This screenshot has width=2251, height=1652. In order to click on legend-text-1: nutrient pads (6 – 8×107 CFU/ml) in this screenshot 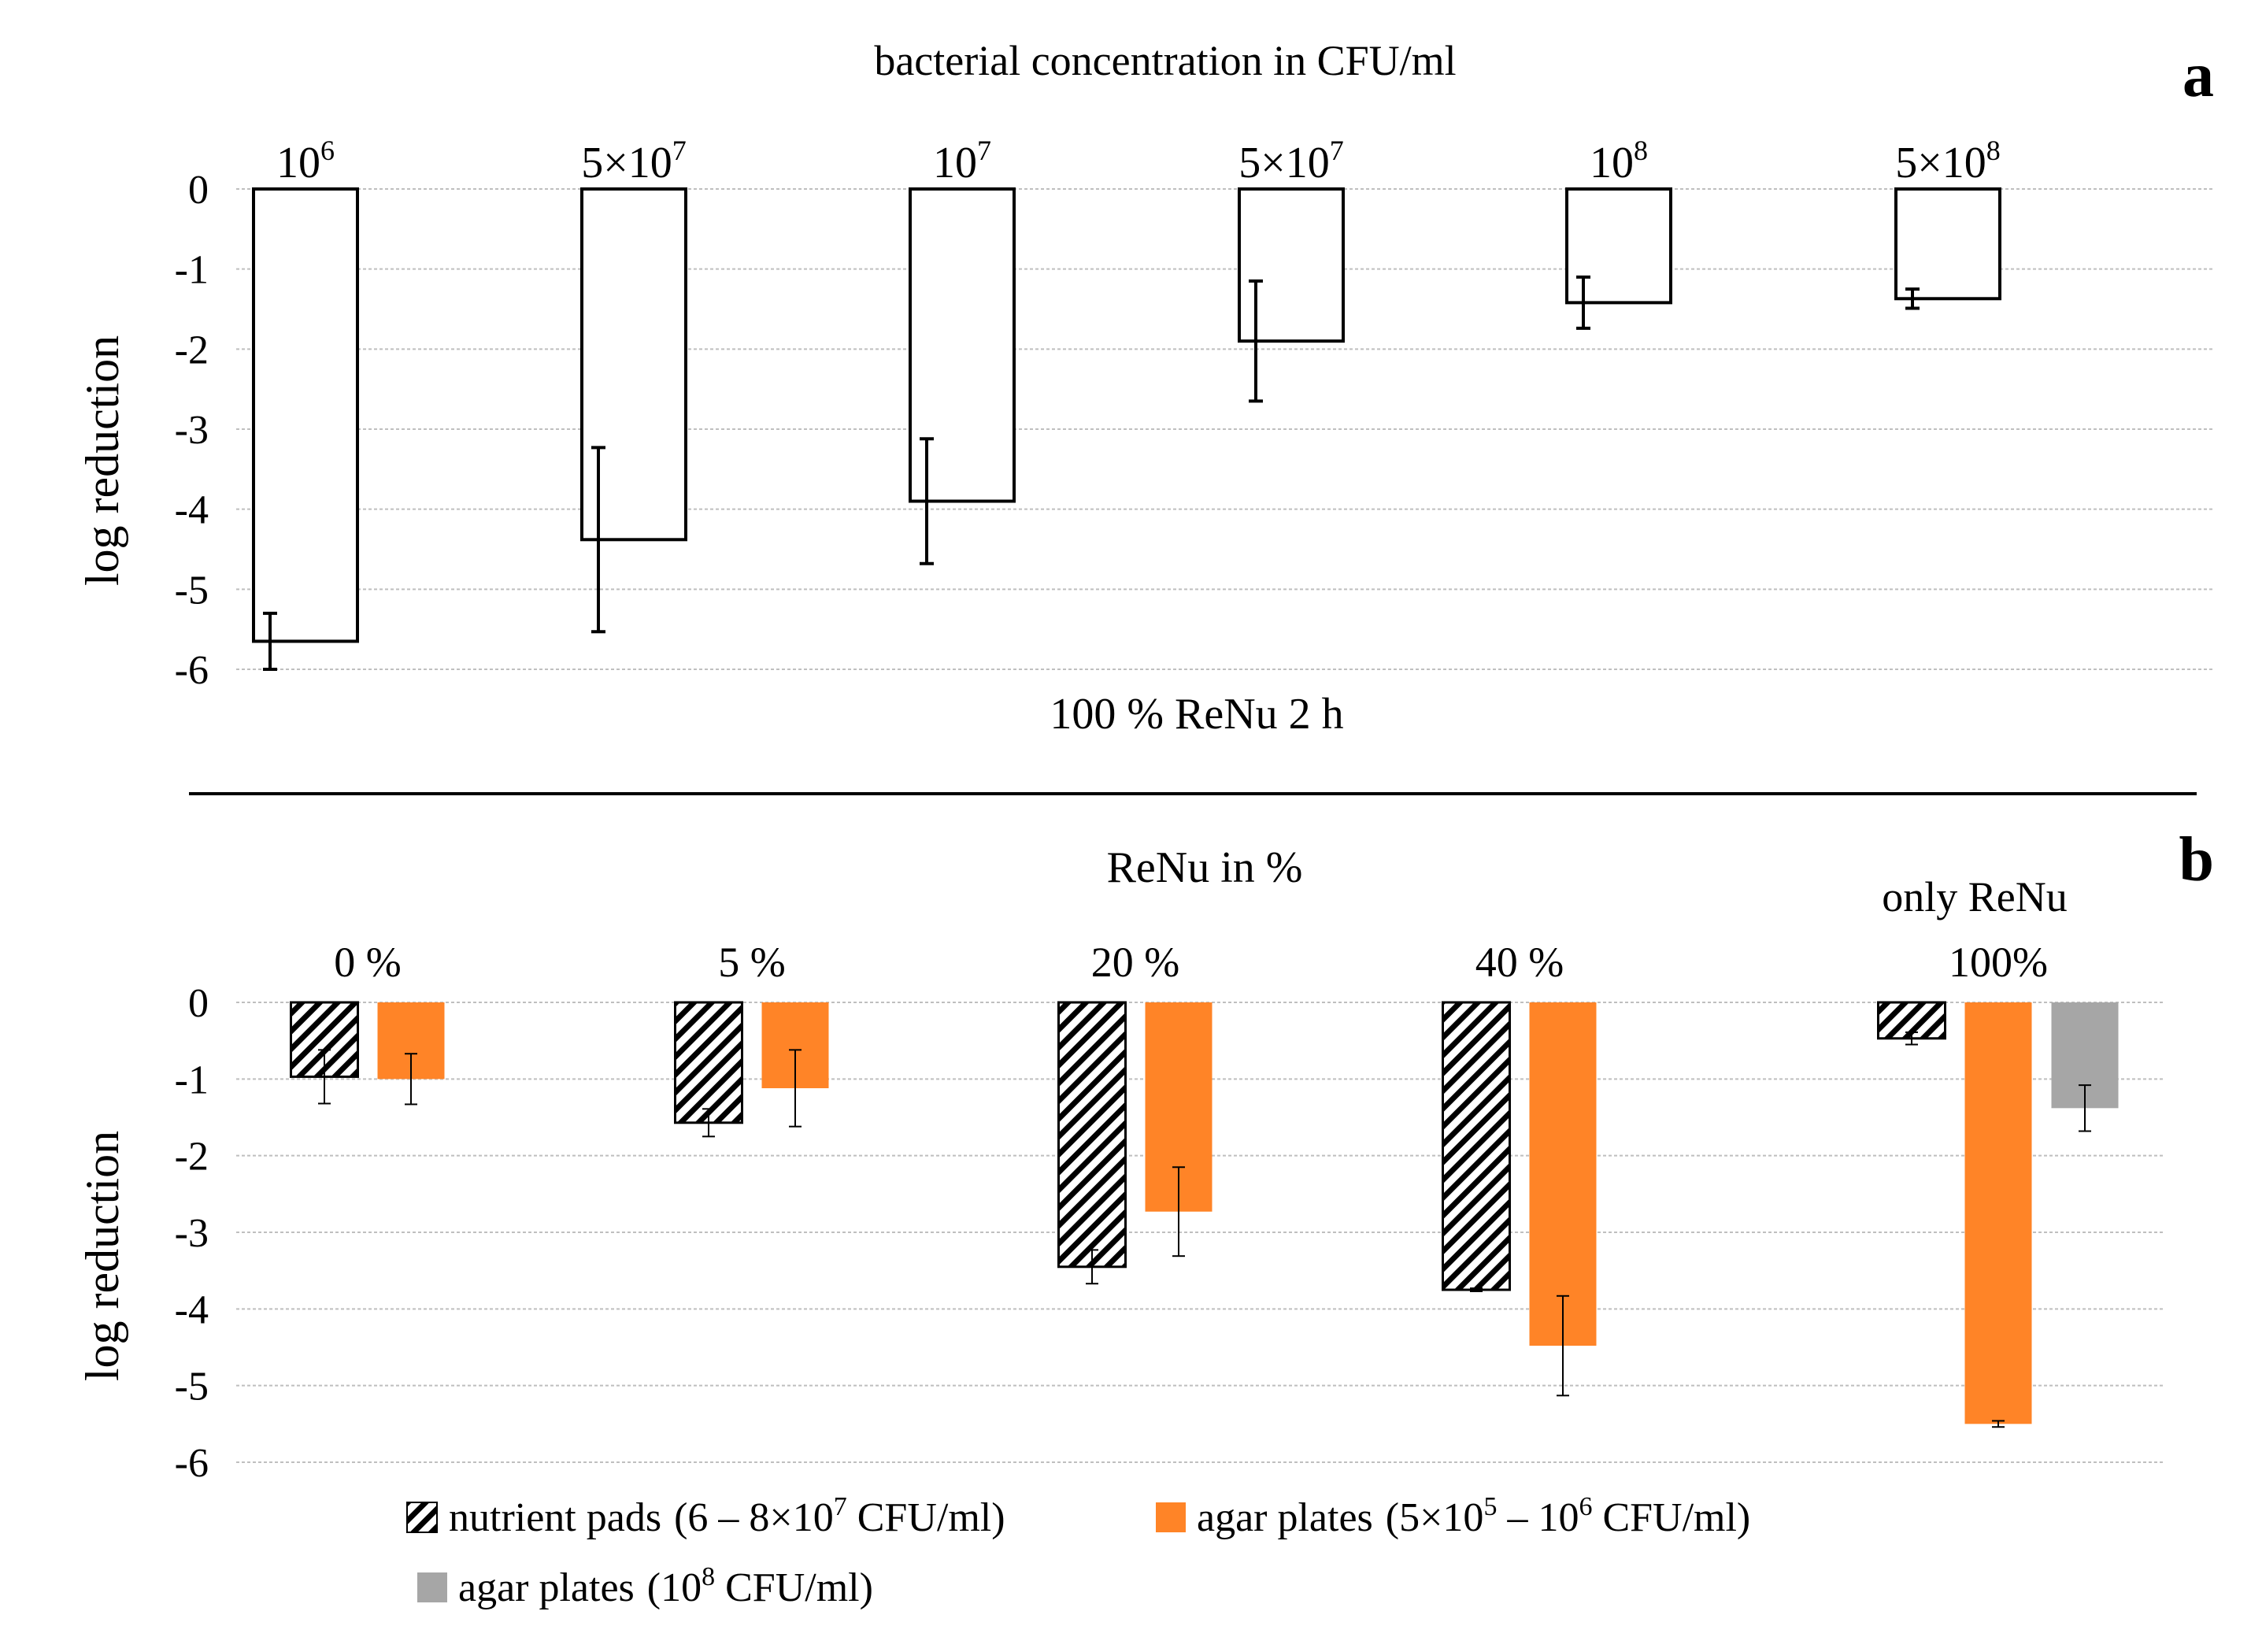, I will do `click(727, 1516)`.